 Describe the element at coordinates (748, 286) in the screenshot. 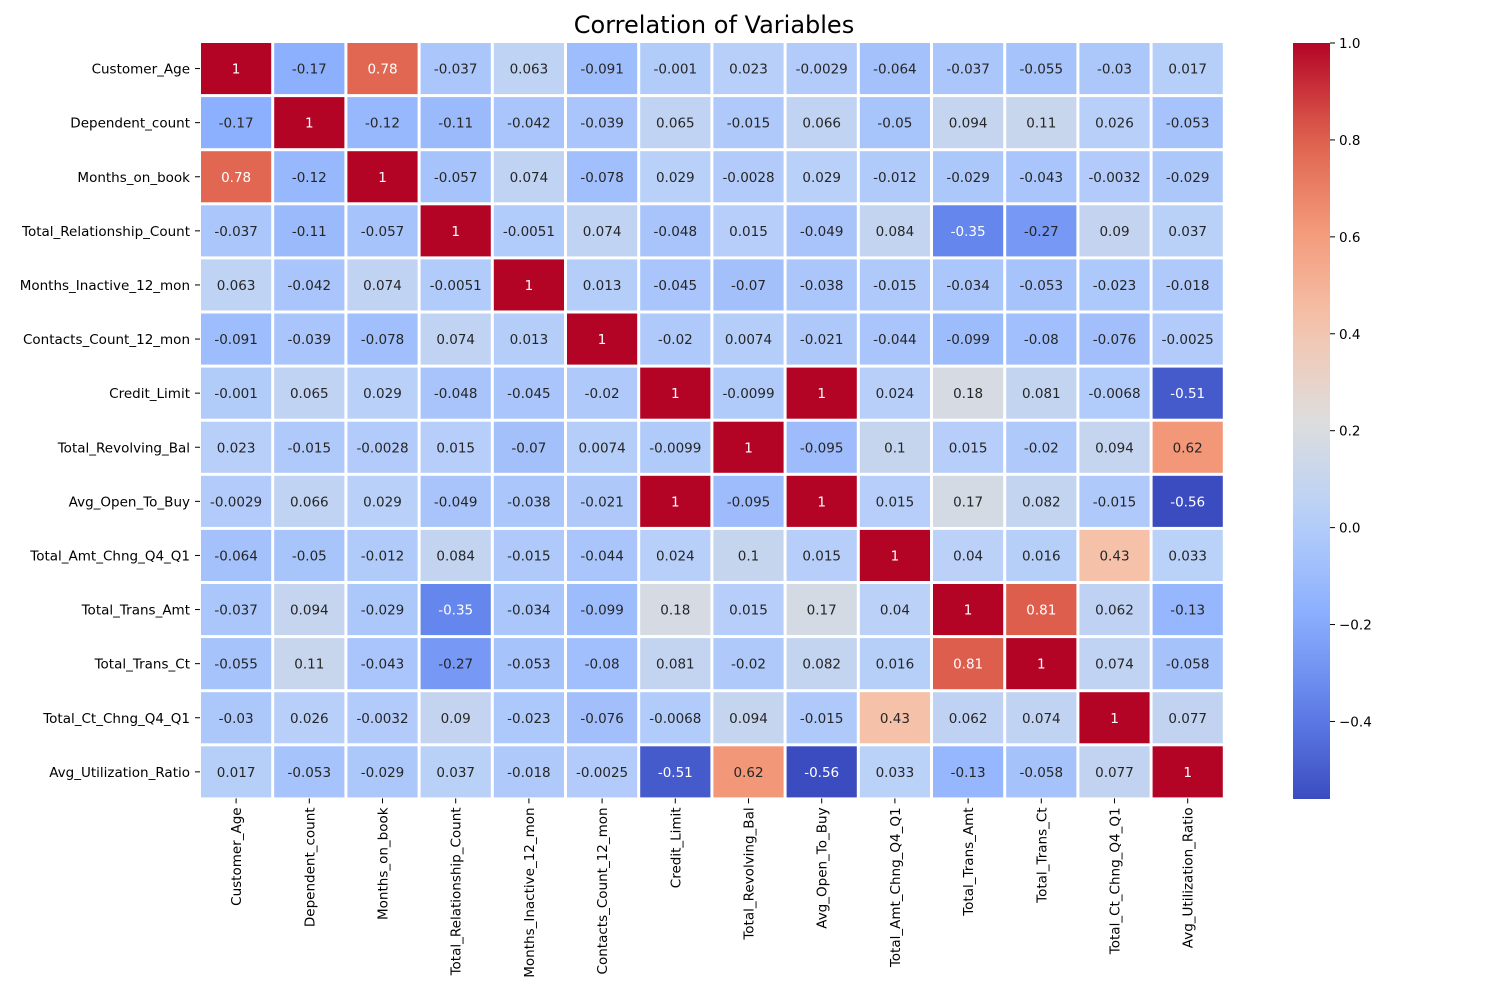

I see `cell-value-label: -0.07` at that location.